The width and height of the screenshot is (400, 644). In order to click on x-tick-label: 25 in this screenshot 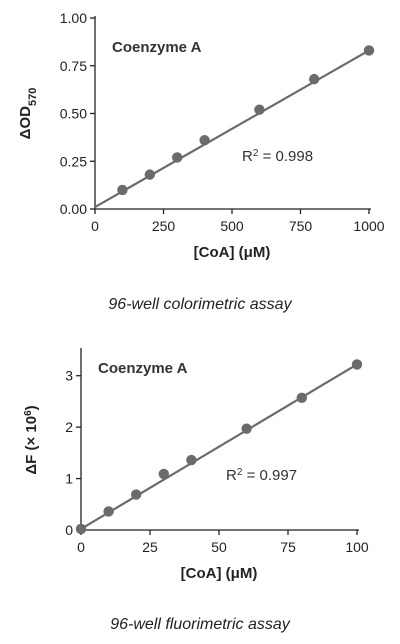, I will do `click(150, 547)`.